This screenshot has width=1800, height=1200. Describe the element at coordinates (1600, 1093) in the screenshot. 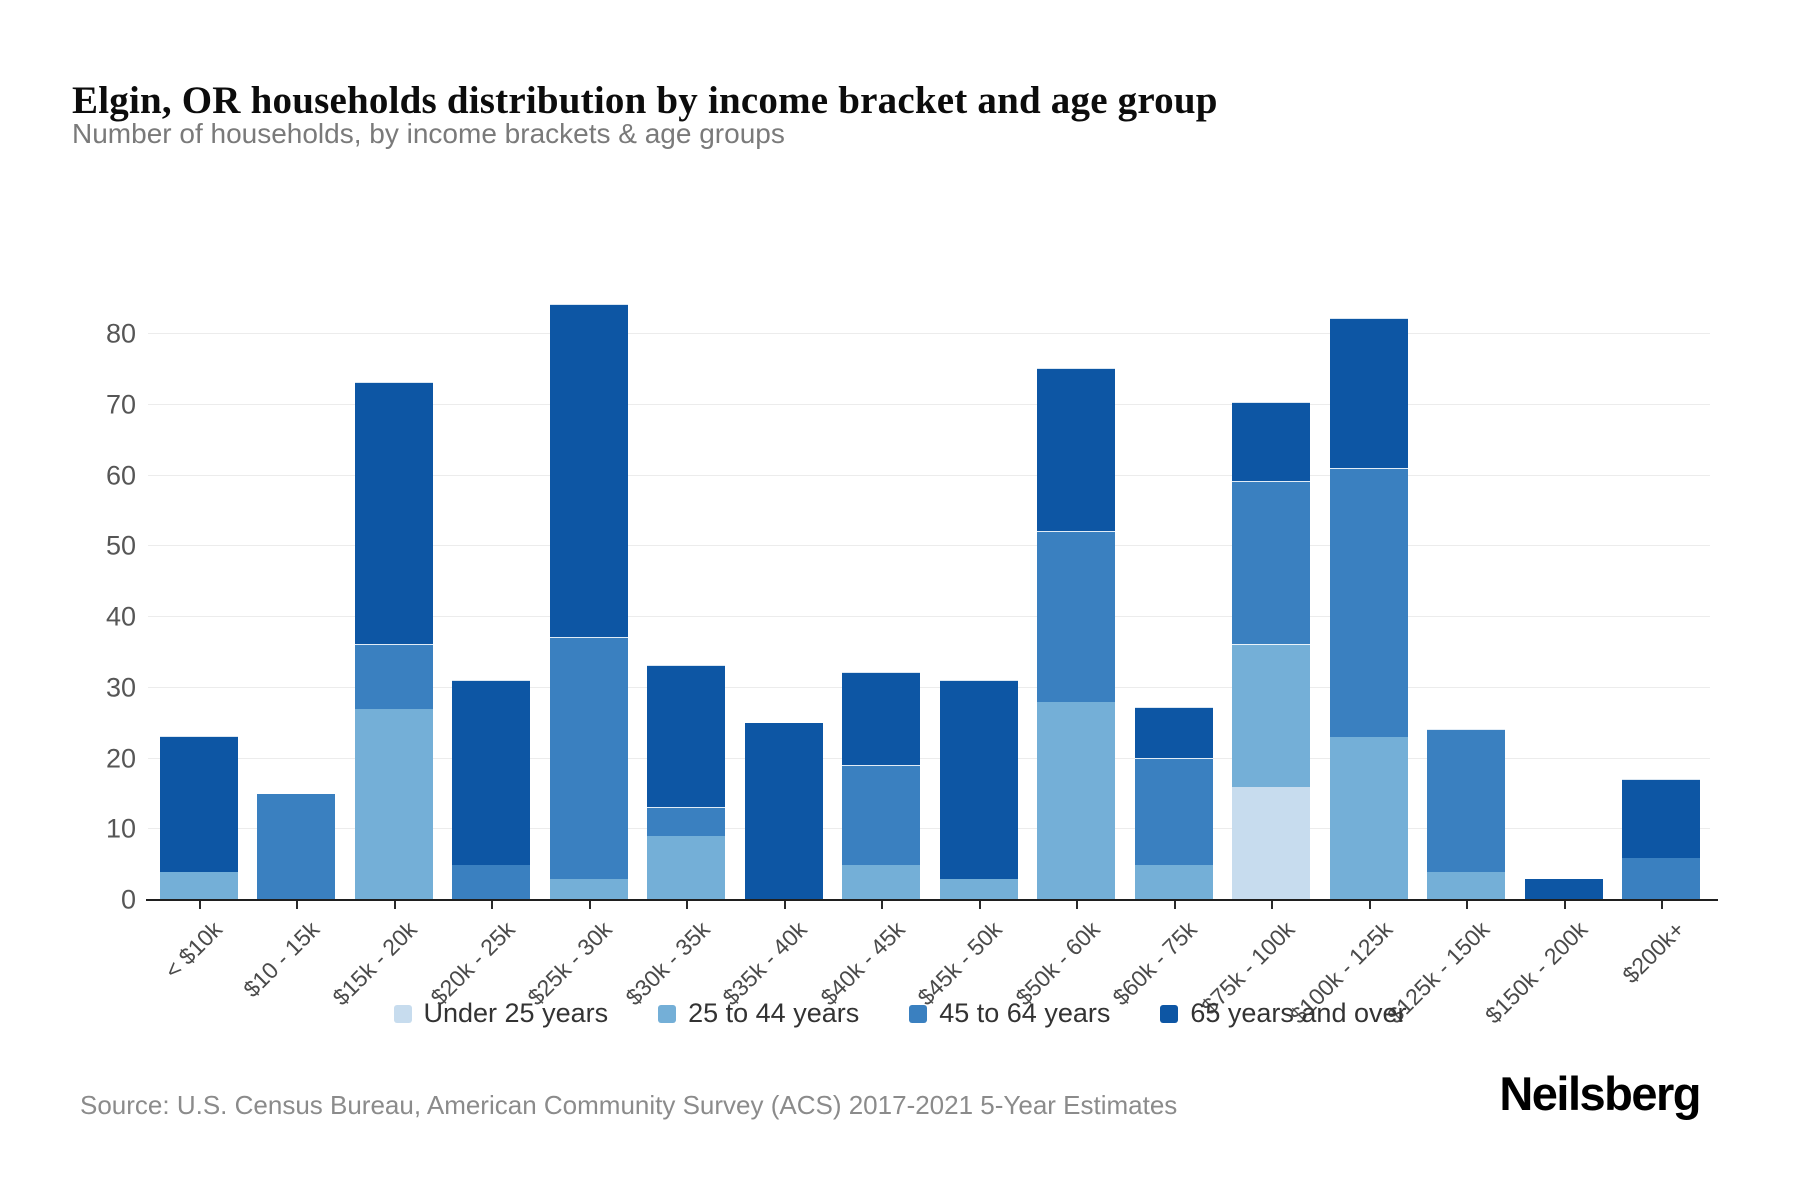

I see `neilsberg-logo: Neilsberg` at that location.